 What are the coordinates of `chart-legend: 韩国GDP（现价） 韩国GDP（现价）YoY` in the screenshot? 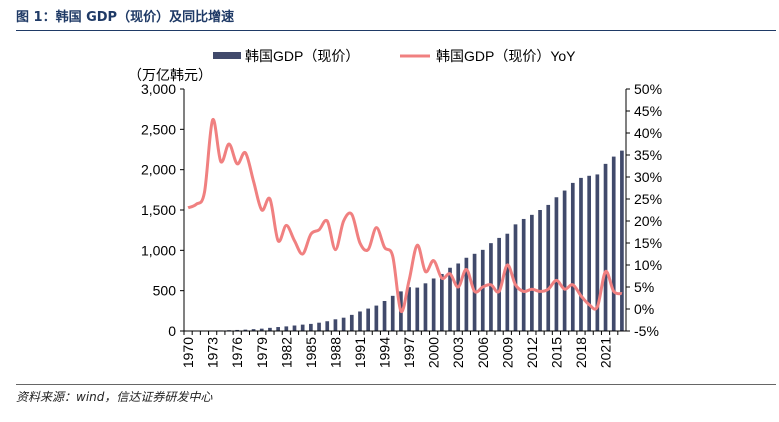 It's located at (394, 56).